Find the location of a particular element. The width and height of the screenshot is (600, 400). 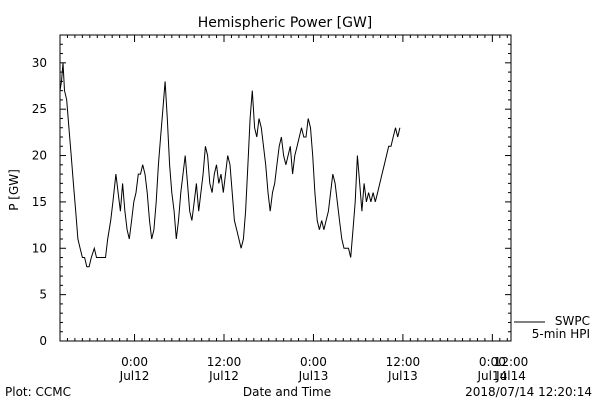

y-tick-label: 25 is located at coordinates (39, 109).